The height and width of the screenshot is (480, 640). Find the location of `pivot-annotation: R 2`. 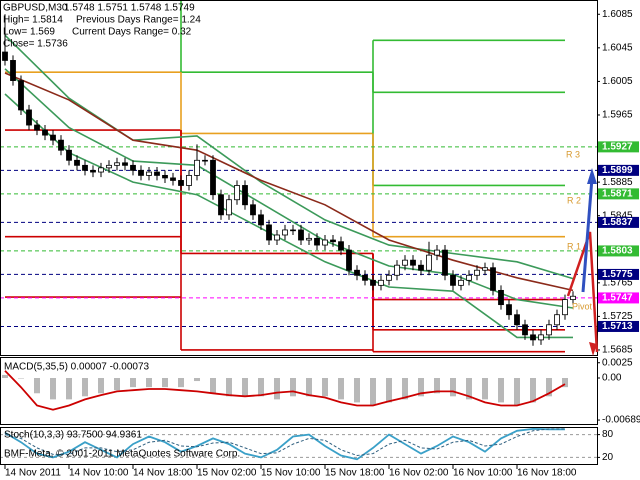

pivot-annotation: R 2 is located at coordinates (574, 200).